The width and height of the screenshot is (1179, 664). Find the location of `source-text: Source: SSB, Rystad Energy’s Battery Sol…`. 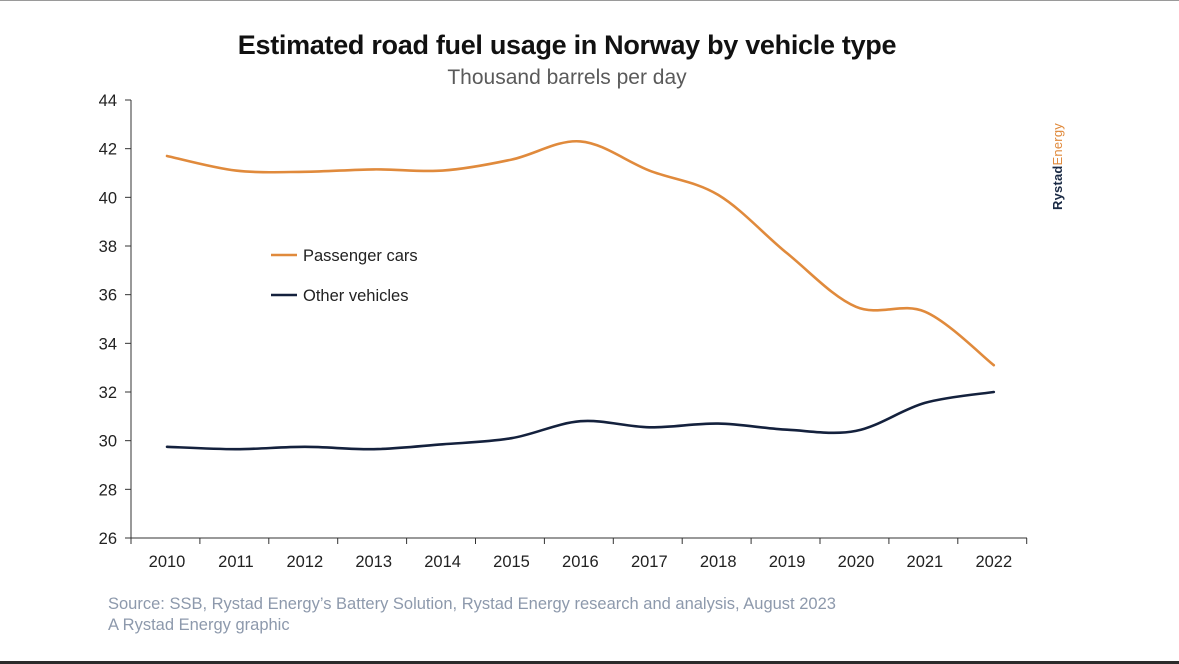

source-text: Source: SSB, Rystad Energy’s Battery Sol… is located at coordinates (472, 604).